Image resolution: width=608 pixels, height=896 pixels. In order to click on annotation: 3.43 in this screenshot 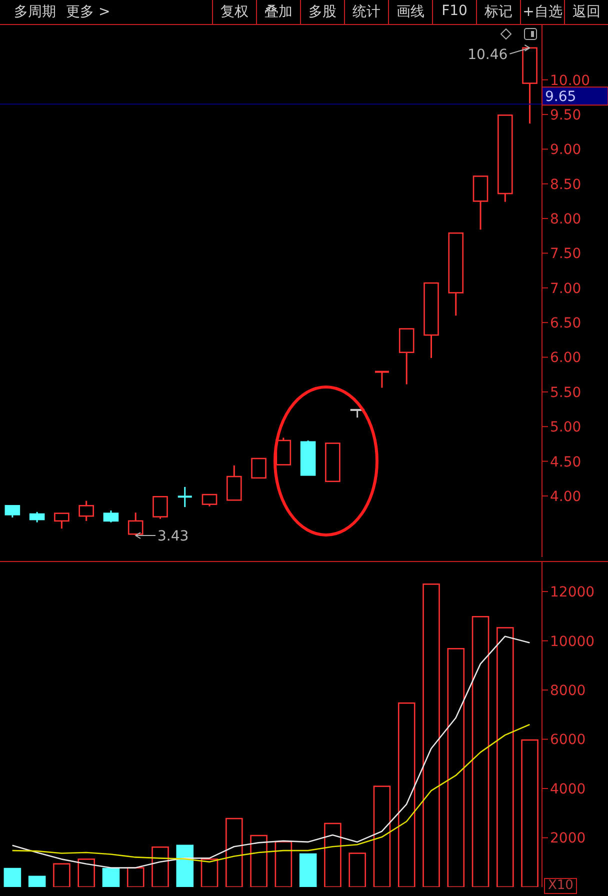, I will do `click(173, 536)`.